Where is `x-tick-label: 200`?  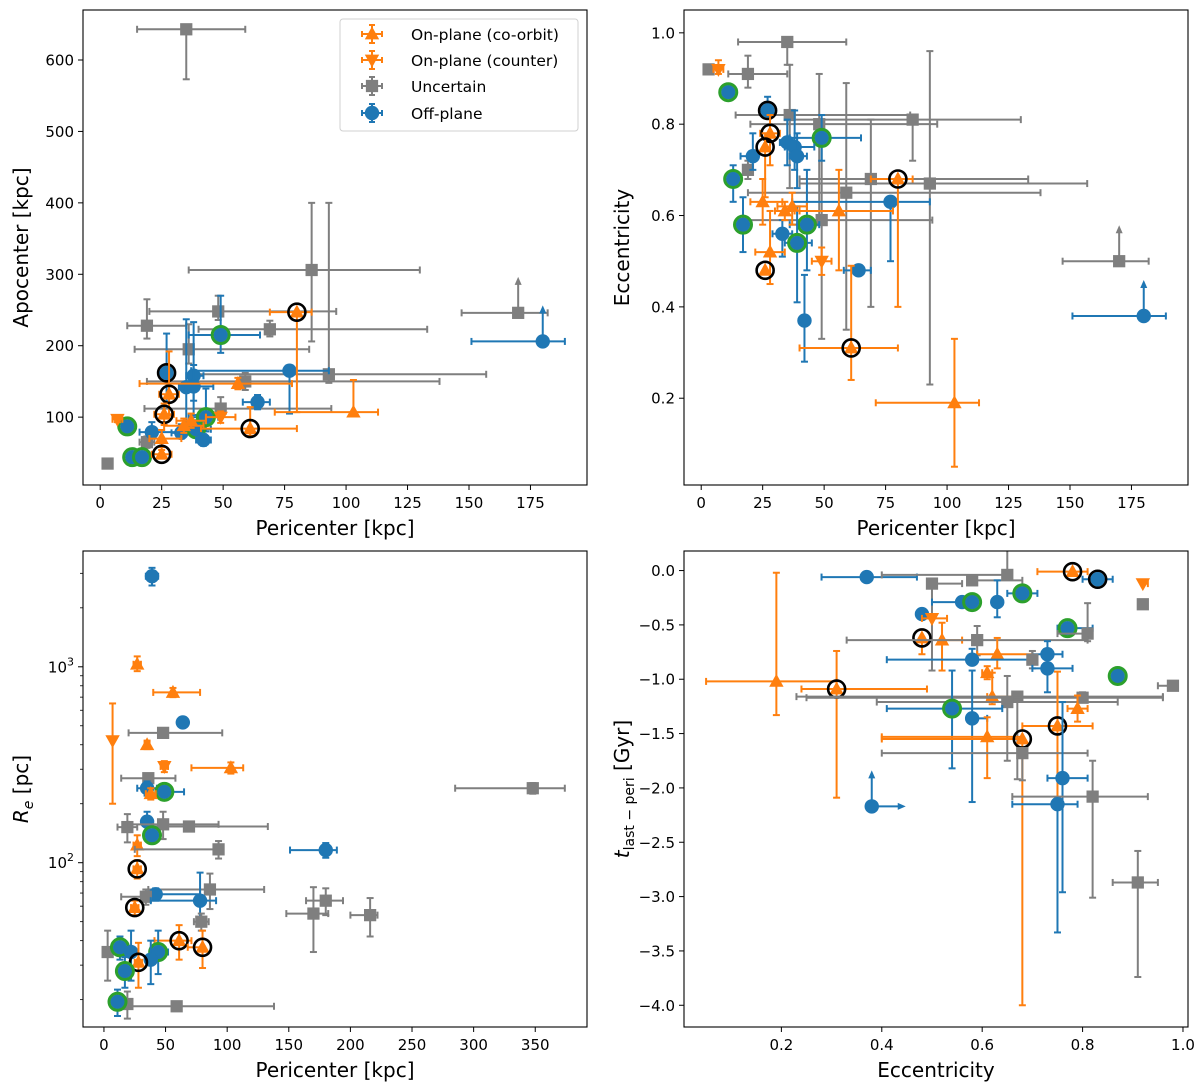
x-tick-label: 200 is located at coordinates (350, 1045).